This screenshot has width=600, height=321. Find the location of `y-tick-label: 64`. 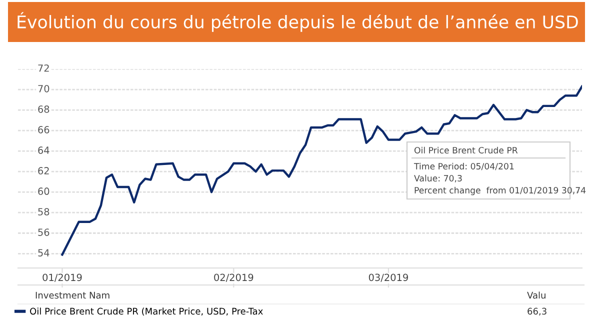

y-tick-label: 64 is located at coordinates (44, 150).